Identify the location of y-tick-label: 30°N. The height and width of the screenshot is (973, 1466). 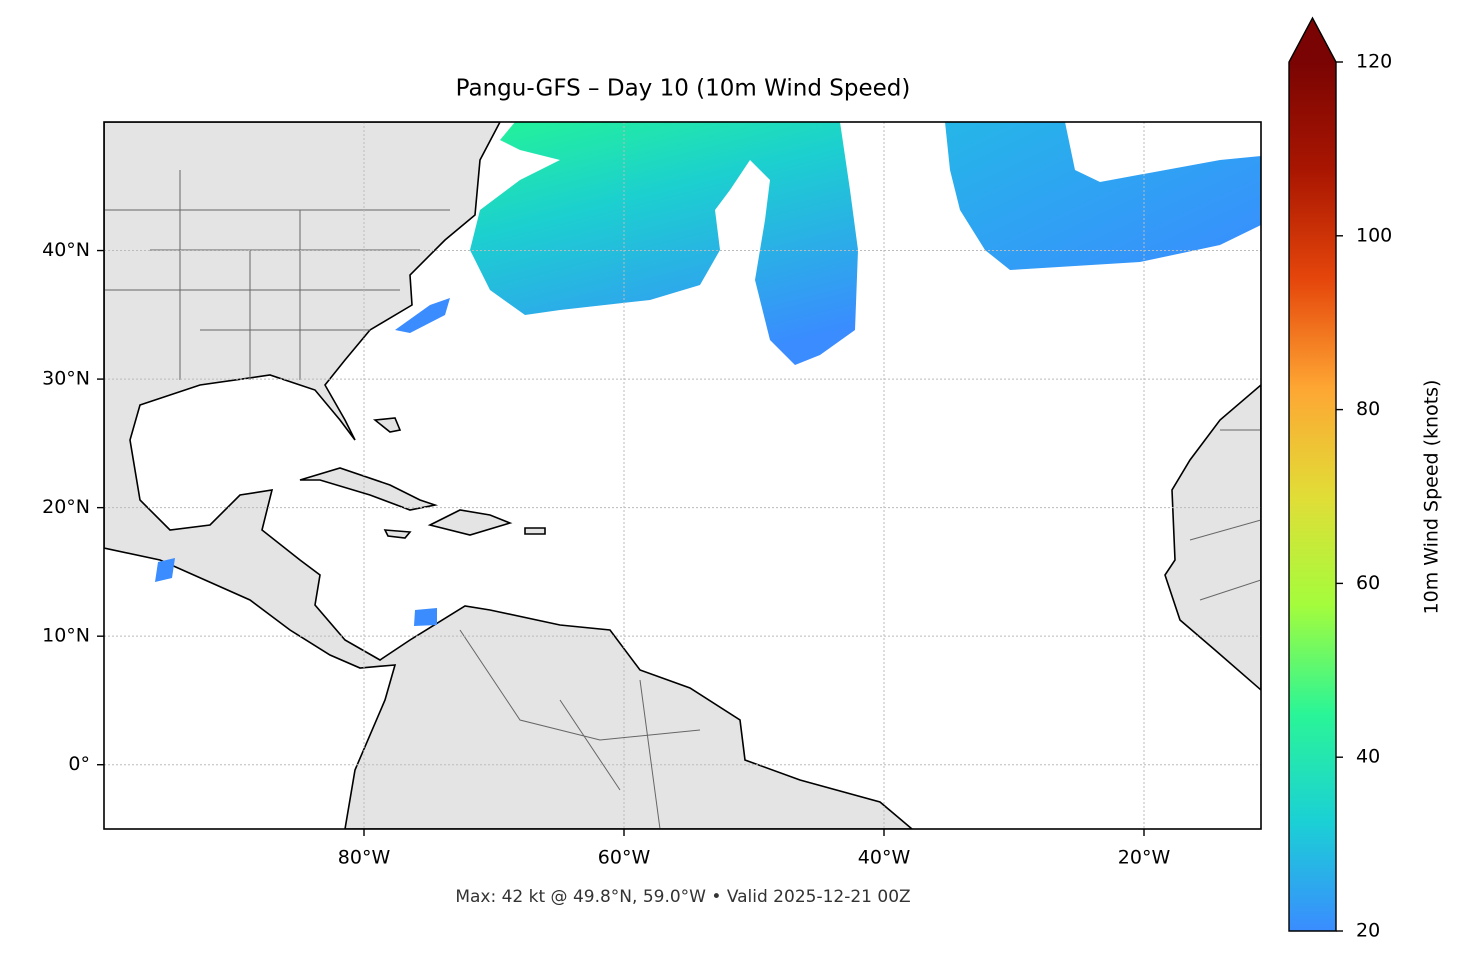
(66, 379).